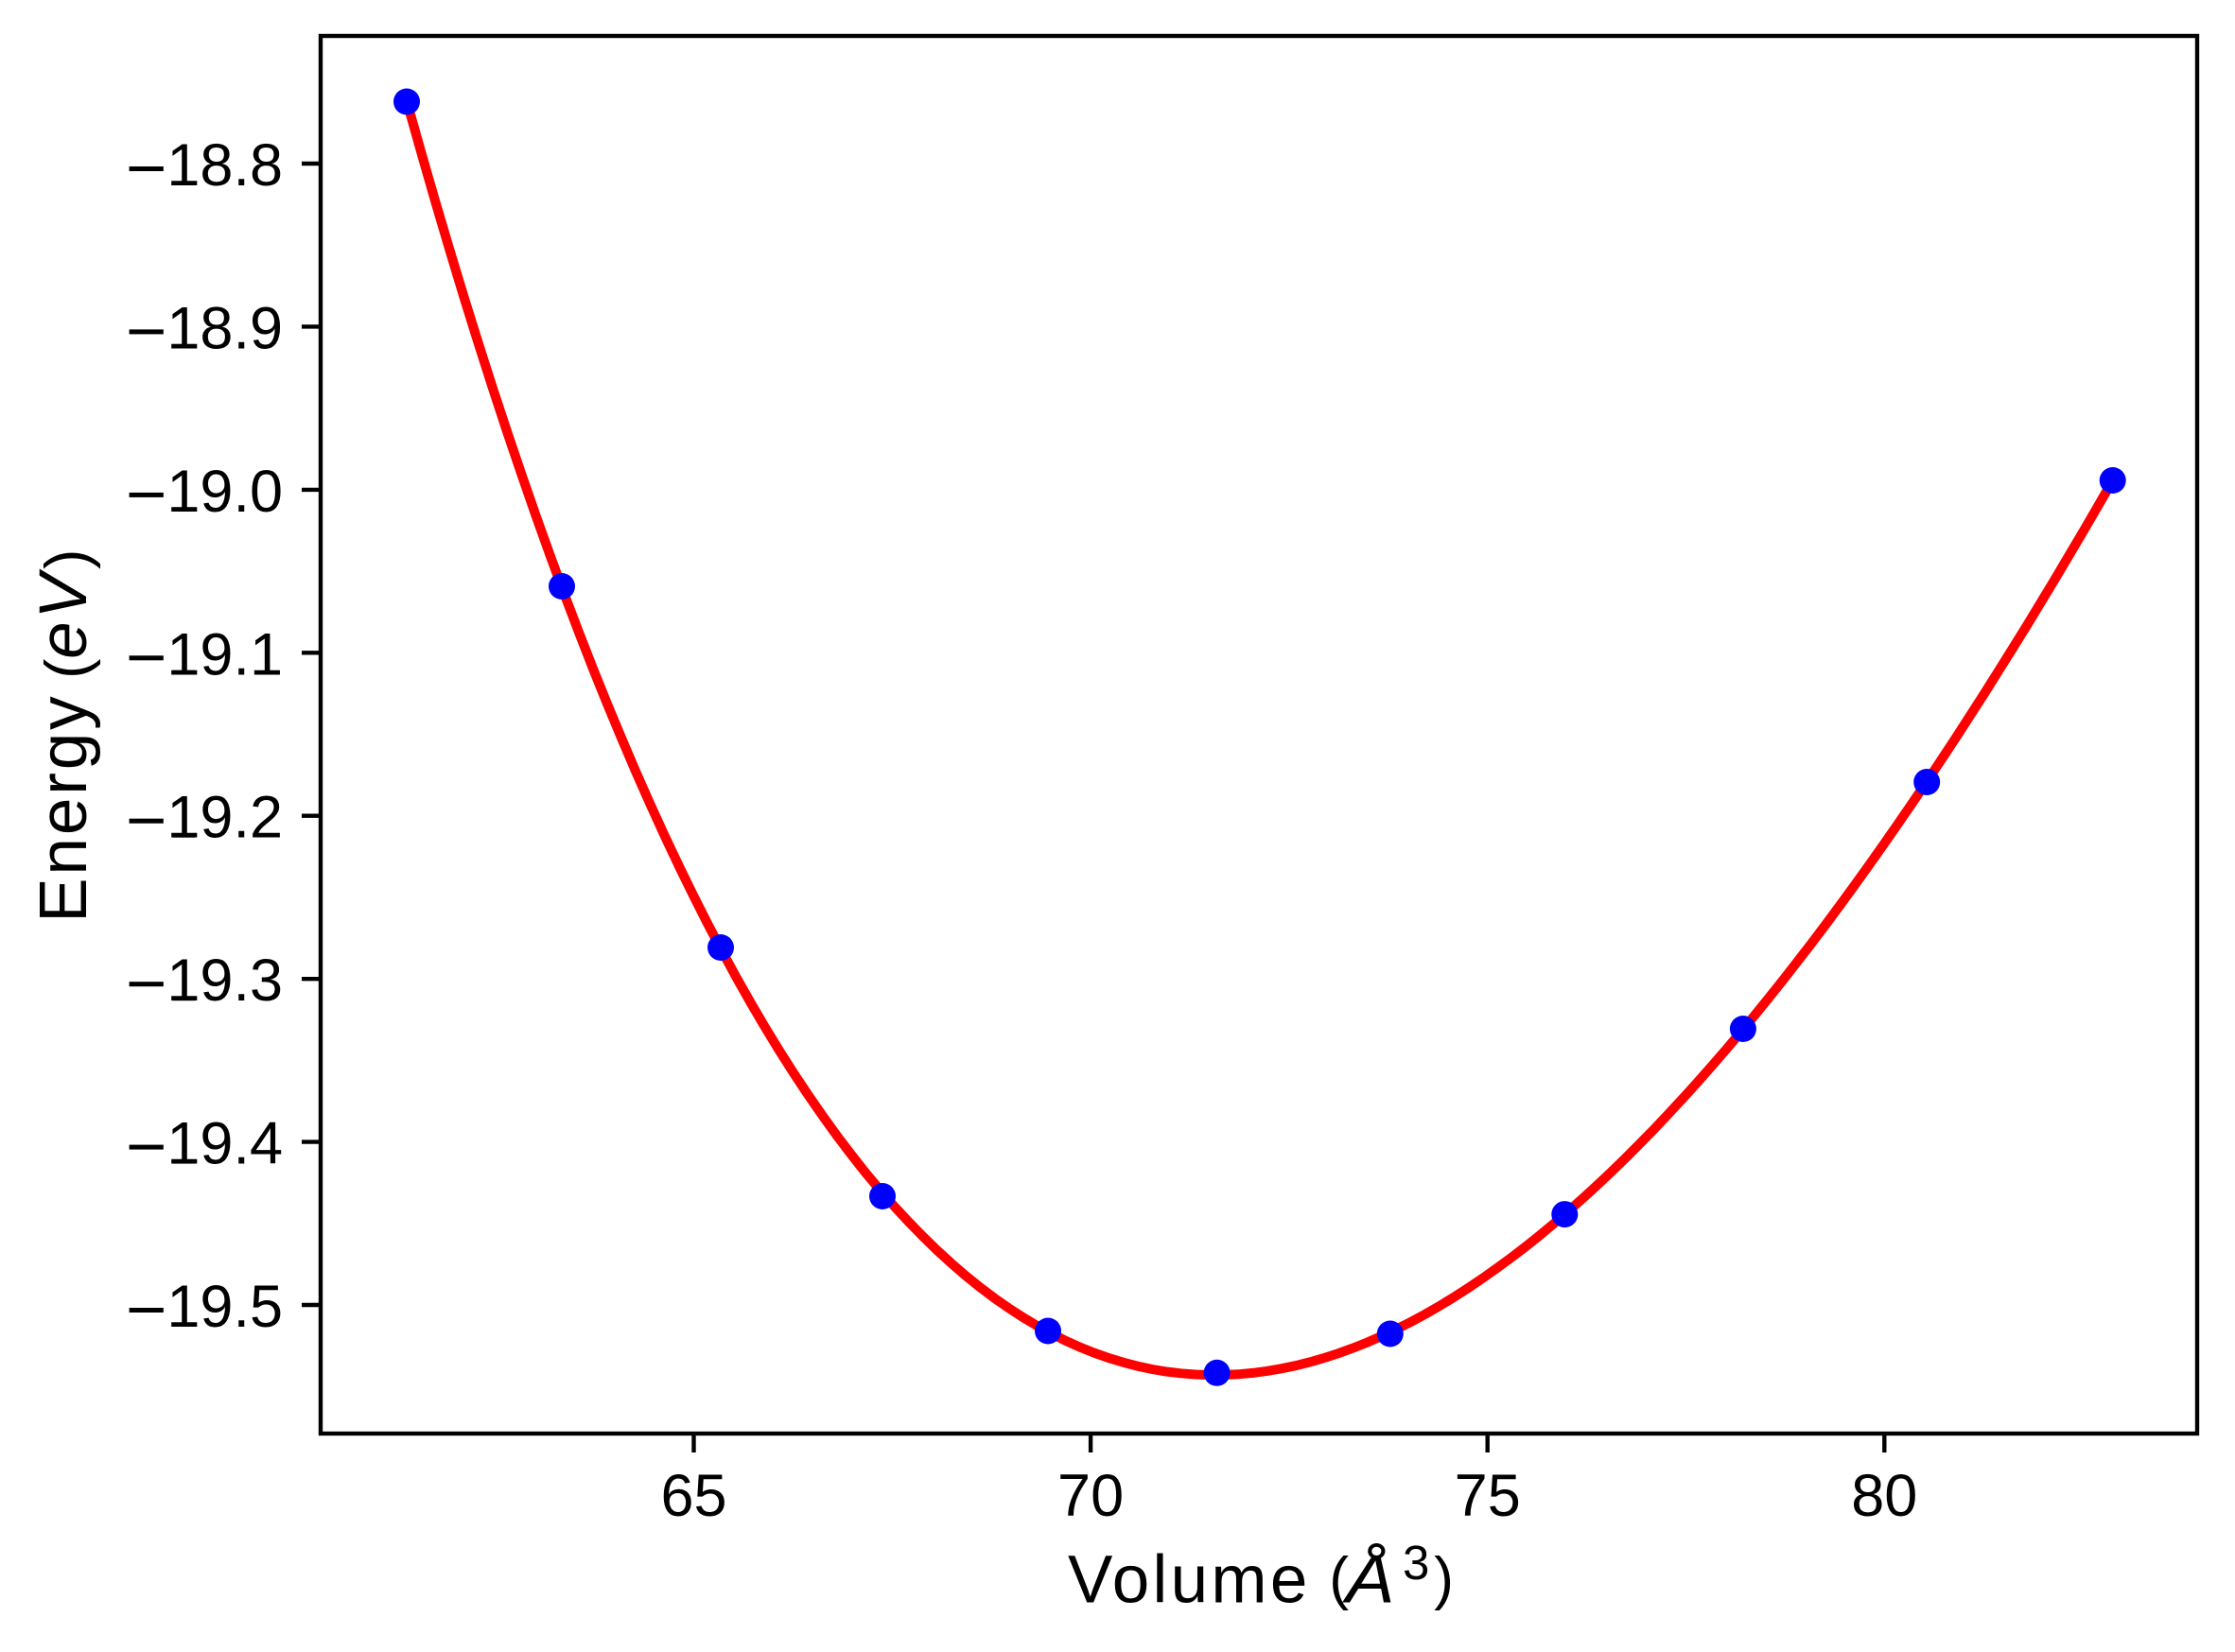 This screenshot has height=1652, width=2235. What do you see at coordinates (224, 981) in the screenshot?
I see `svg-text: 19.3` at bounding box center [224, 981].